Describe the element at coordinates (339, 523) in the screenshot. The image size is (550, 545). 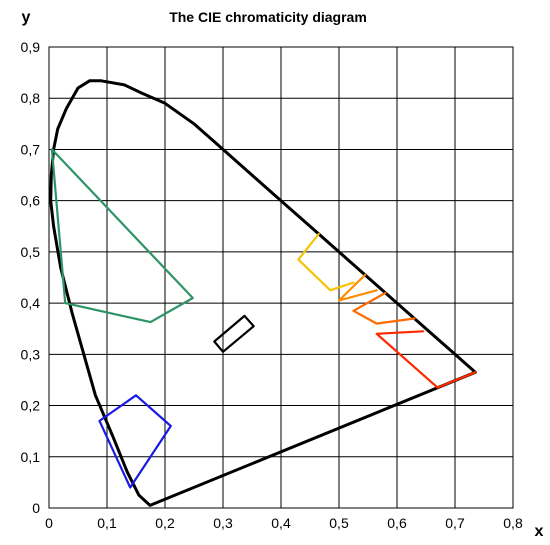
I see `x-tick-label: 0,5` at that location.